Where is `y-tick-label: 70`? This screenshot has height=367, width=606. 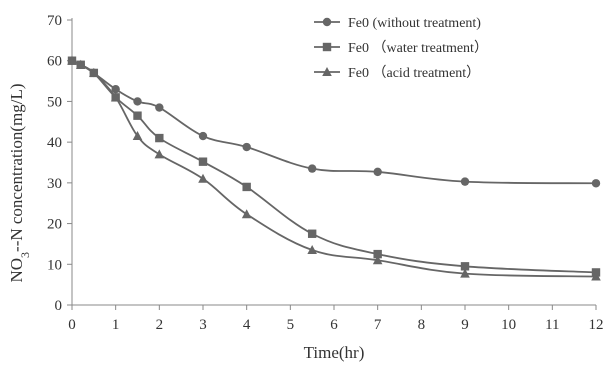
y-tick-label: 70 is located at coordinates (54, 21).